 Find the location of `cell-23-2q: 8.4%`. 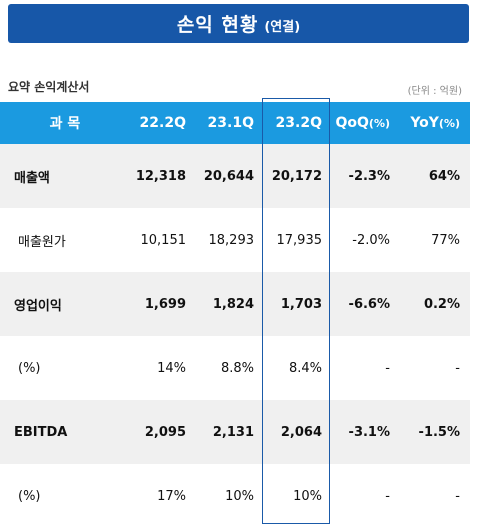

cell-23-2q: 8.4% is located at coordinates (305, 368).